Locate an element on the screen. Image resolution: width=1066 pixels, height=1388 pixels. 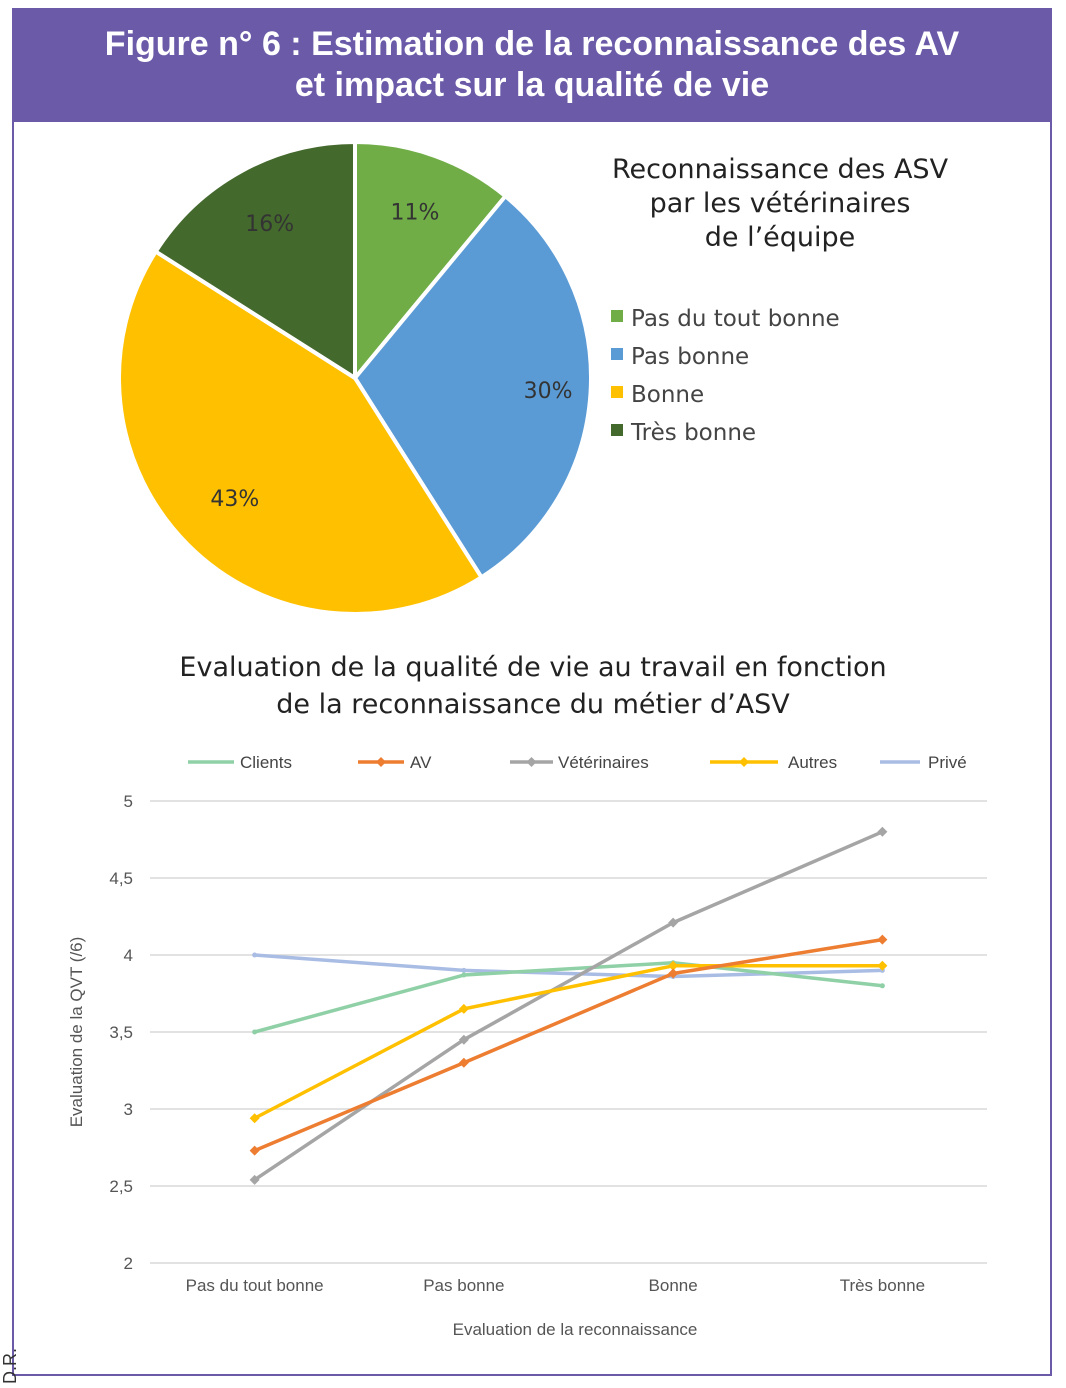
legend-label: Autres is located at coordinates (812, 762).